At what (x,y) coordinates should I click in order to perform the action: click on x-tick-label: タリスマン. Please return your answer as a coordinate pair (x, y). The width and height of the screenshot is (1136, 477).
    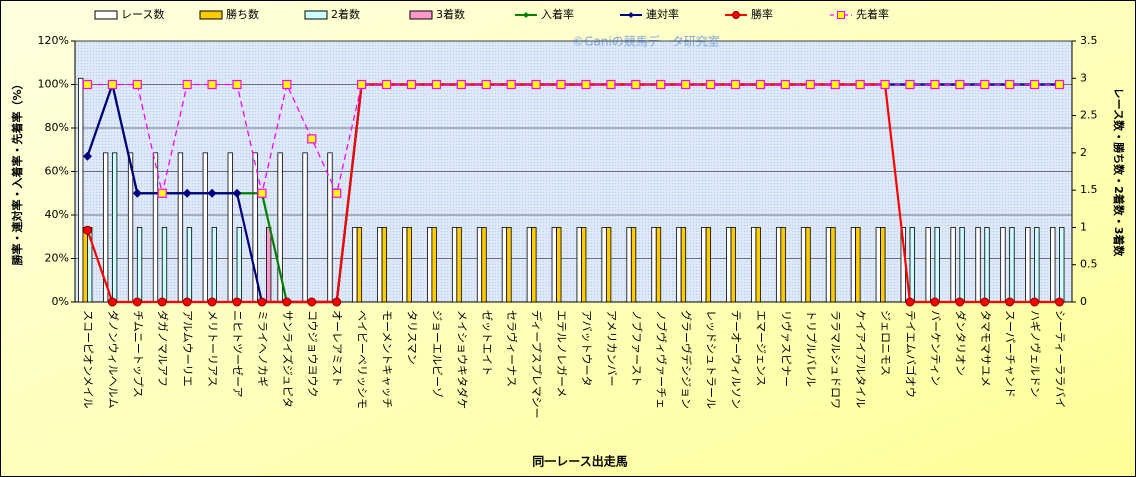
    Looking at the image, I should click on (411, 337).